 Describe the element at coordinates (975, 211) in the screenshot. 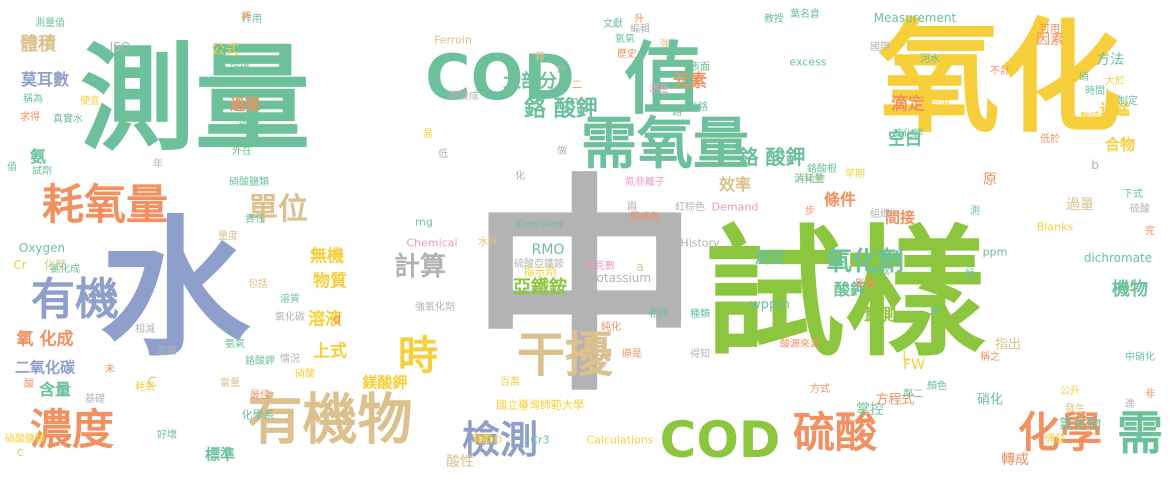

I see `cloud-word: 測` at that location.